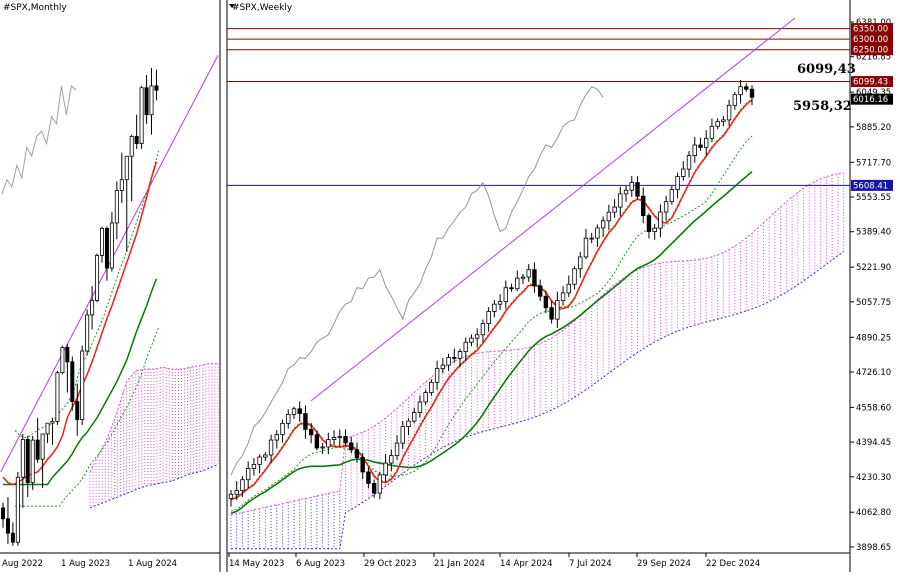 The width and height of the screenshot is (900, 576). Describe the element at coordinates (873, 198) in the screenshot. I see `y-tick-label: 5553.55` at that location.